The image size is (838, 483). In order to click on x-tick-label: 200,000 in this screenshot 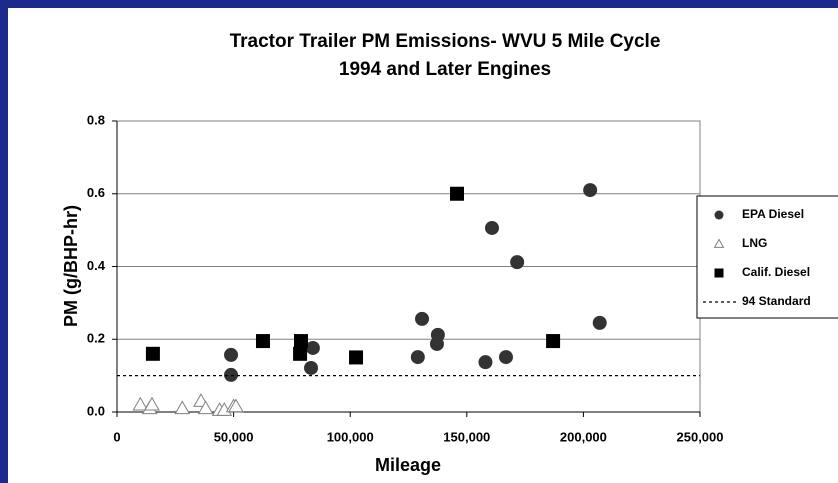, I will do `click(583, 436)`.